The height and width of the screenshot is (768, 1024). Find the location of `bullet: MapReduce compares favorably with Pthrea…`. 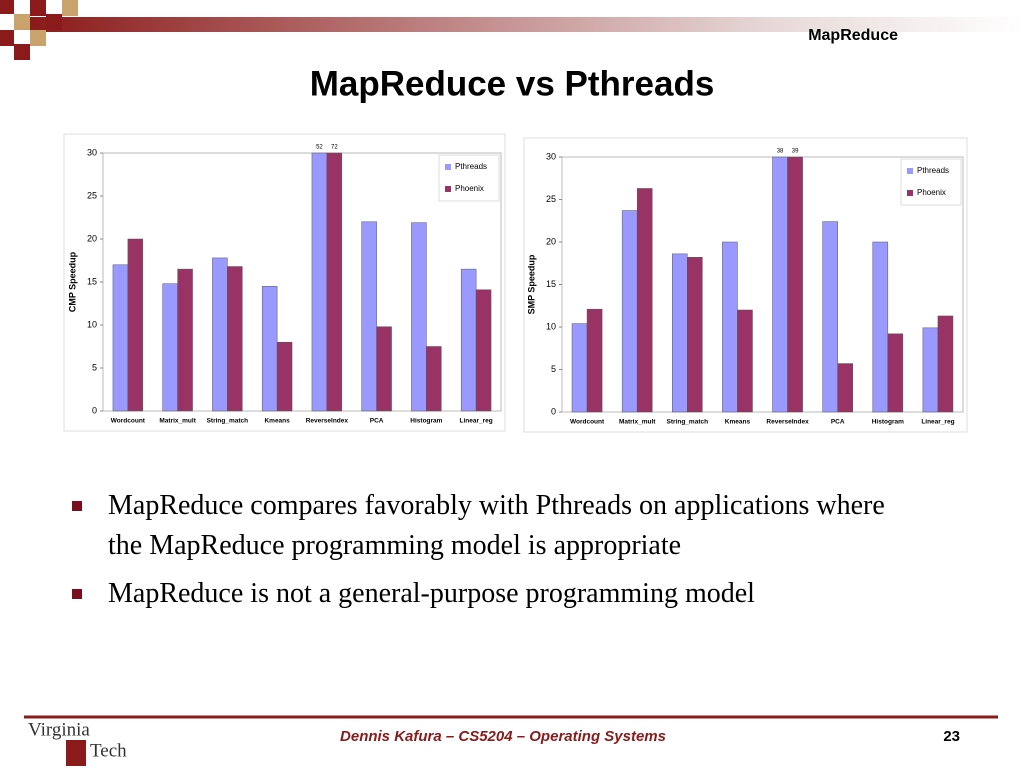

bullet: MapReduce compares favorably with Pthrea… is located at coordinates (490, 526).